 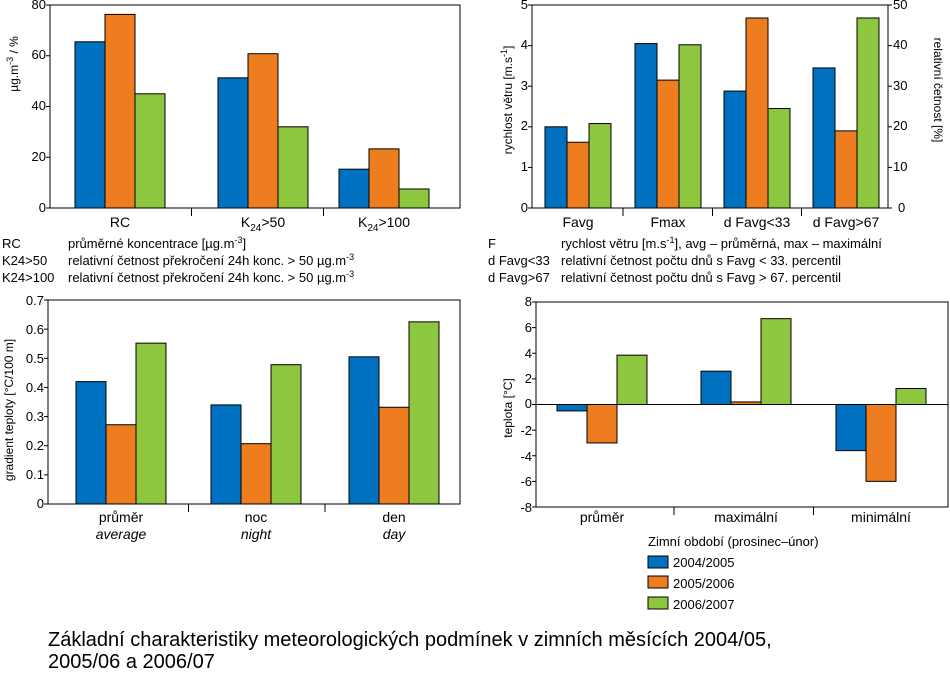 What do you see at coordinates (900, 85) in the screenshot?
I see `y2-tick-label: 30` at bounding box center [900, 85].